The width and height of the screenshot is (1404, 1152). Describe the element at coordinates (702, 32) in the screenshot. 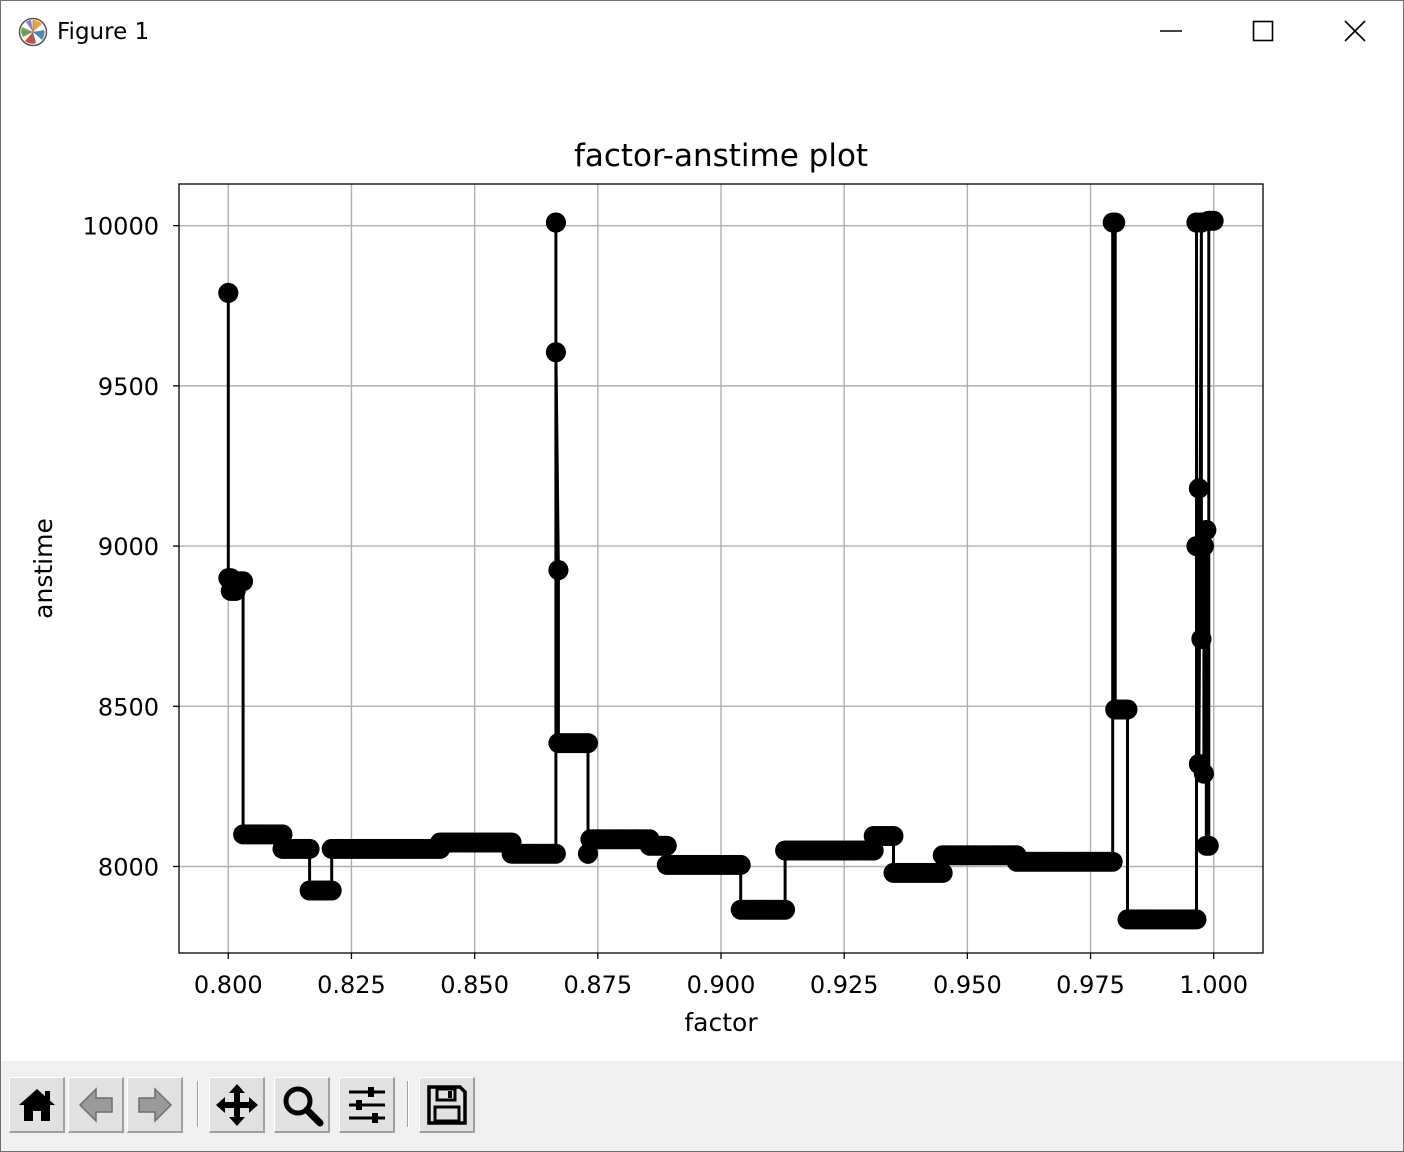

I see `title-bar: Figure 1` at that location.